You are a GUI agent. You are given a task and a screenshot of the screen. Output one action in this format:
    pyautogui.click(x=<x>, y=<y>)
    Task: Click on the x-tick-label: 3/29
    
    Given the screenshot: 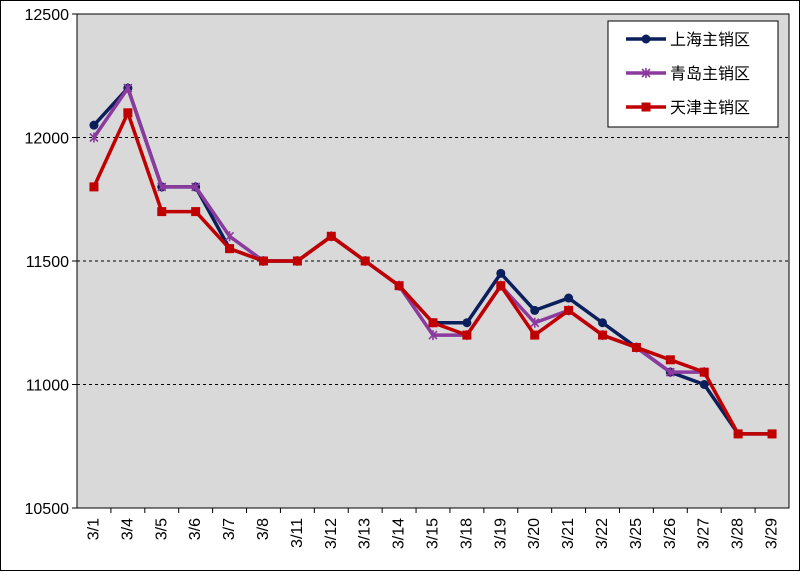 What is the action you would take?
    pyautogui.click(x=772, y=533)
    